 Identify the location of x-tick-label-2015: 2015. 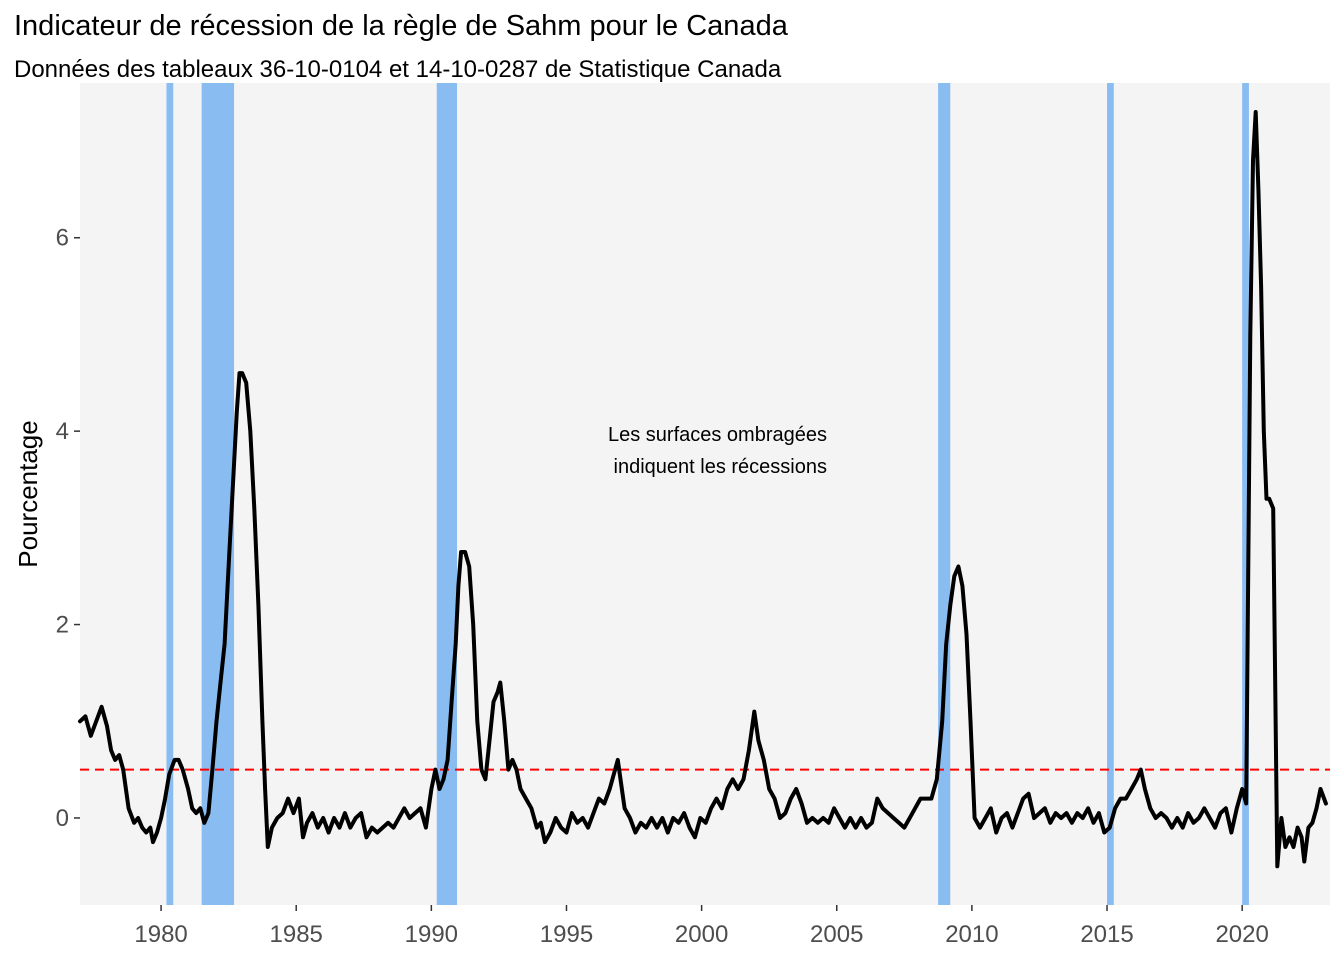
(1106, 934).